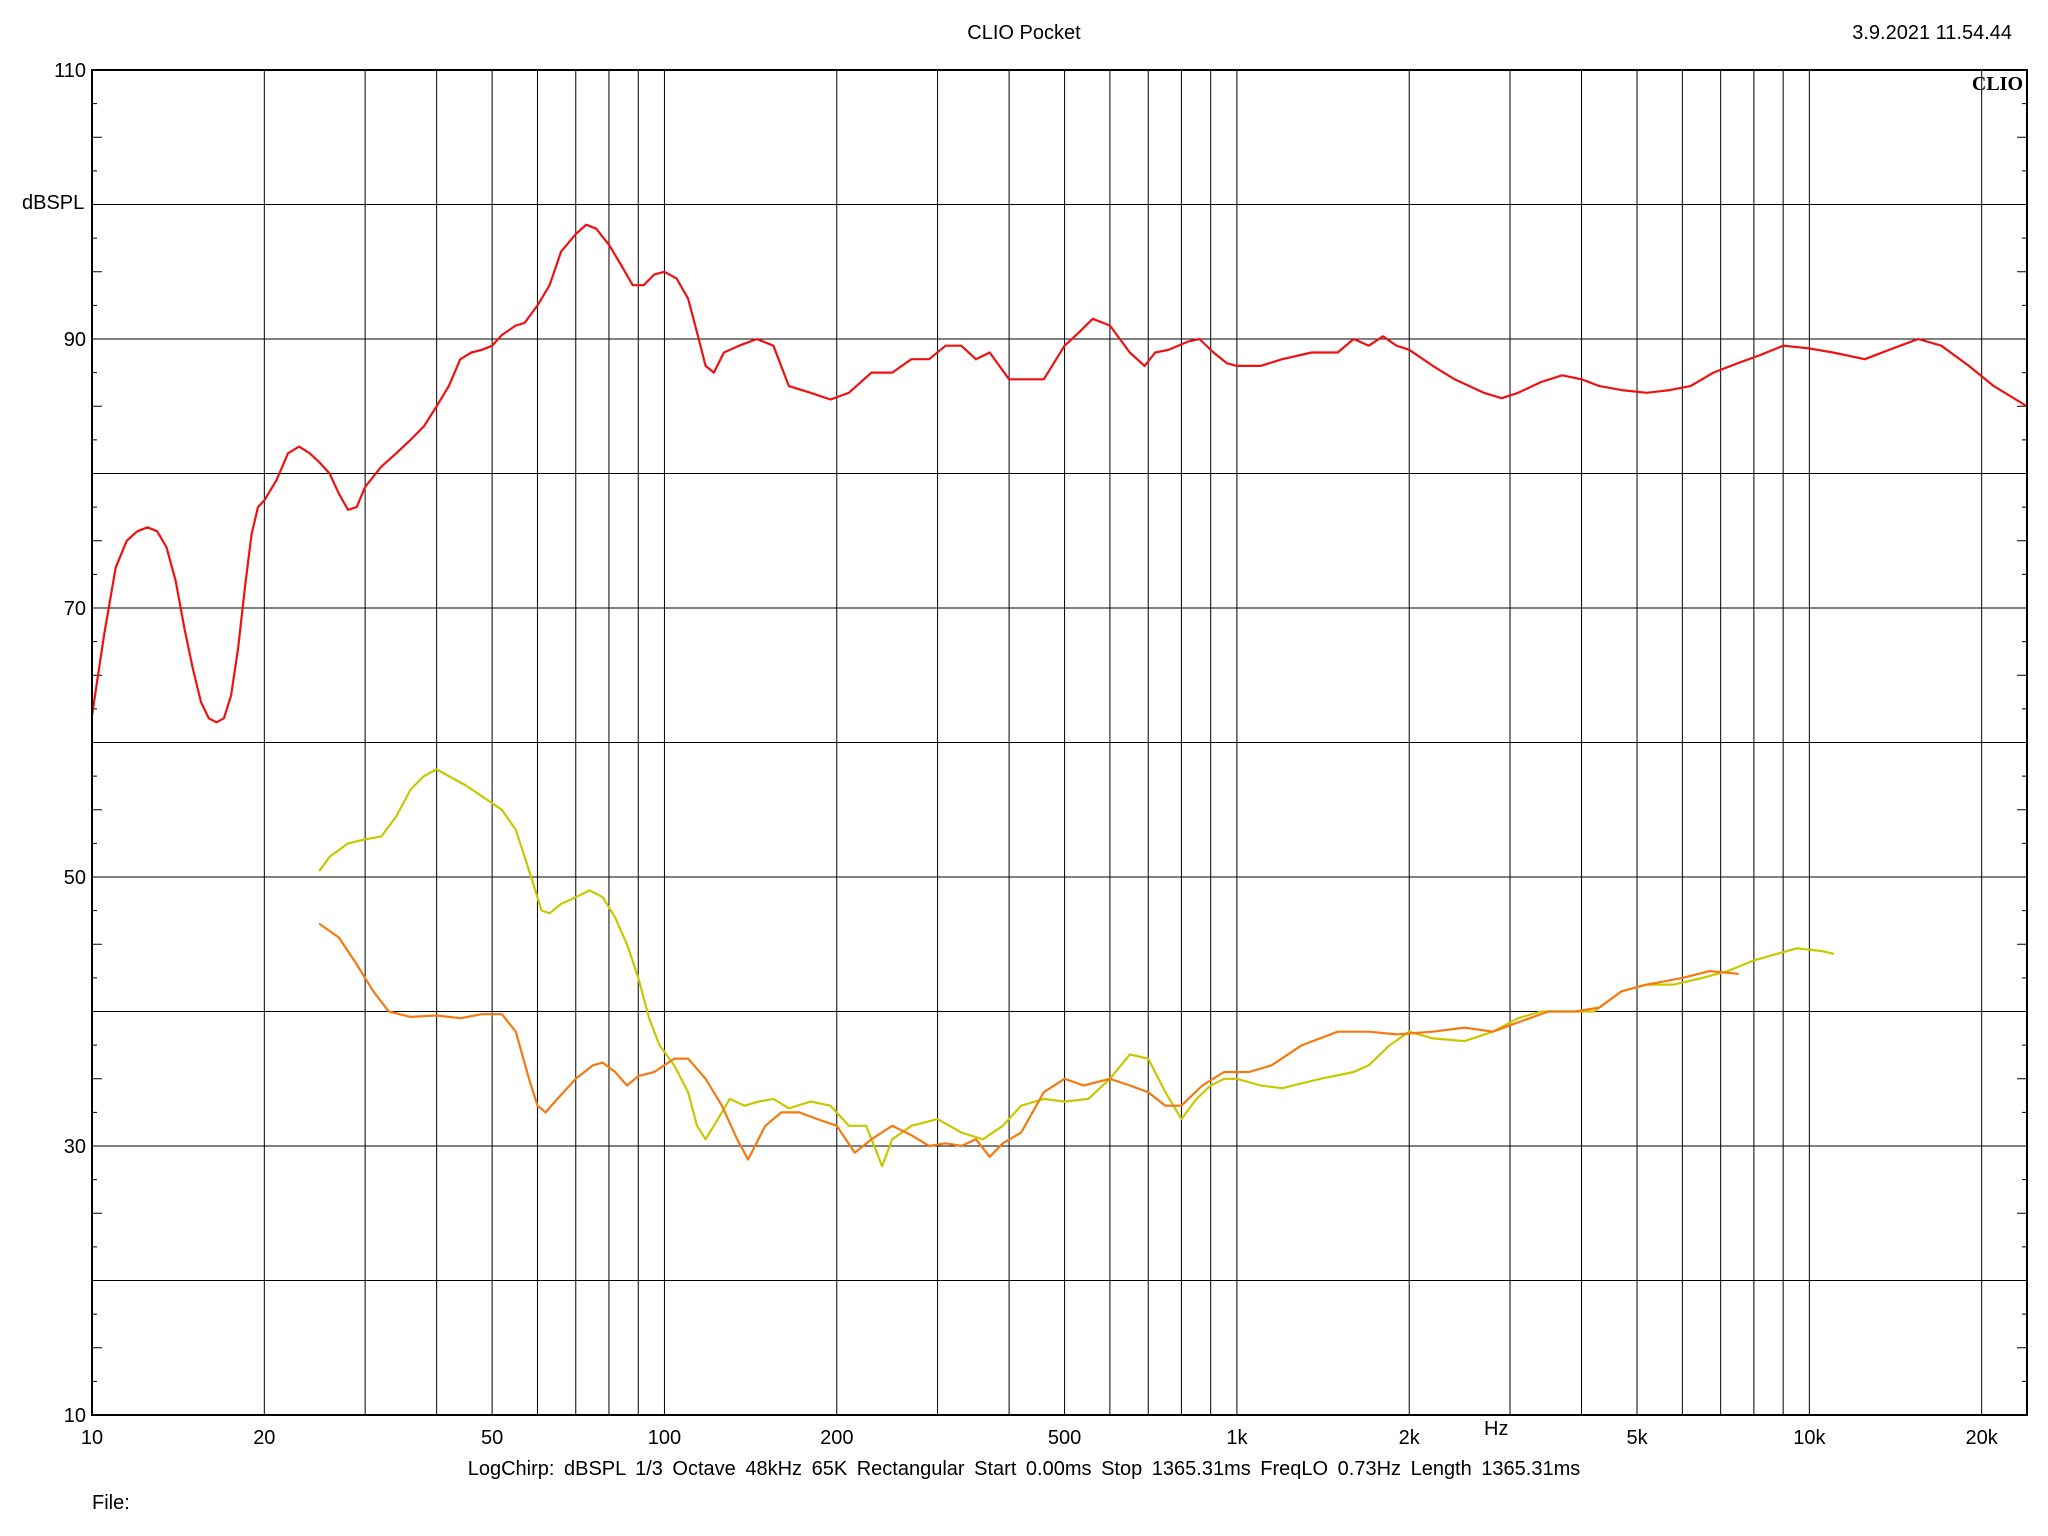 This screenshot has width=2048, height=1536. What do you see at coordinates (664, 1438) in the screenshot?
I see `x-tick-label: 100` at bounding box center [664, 1438].